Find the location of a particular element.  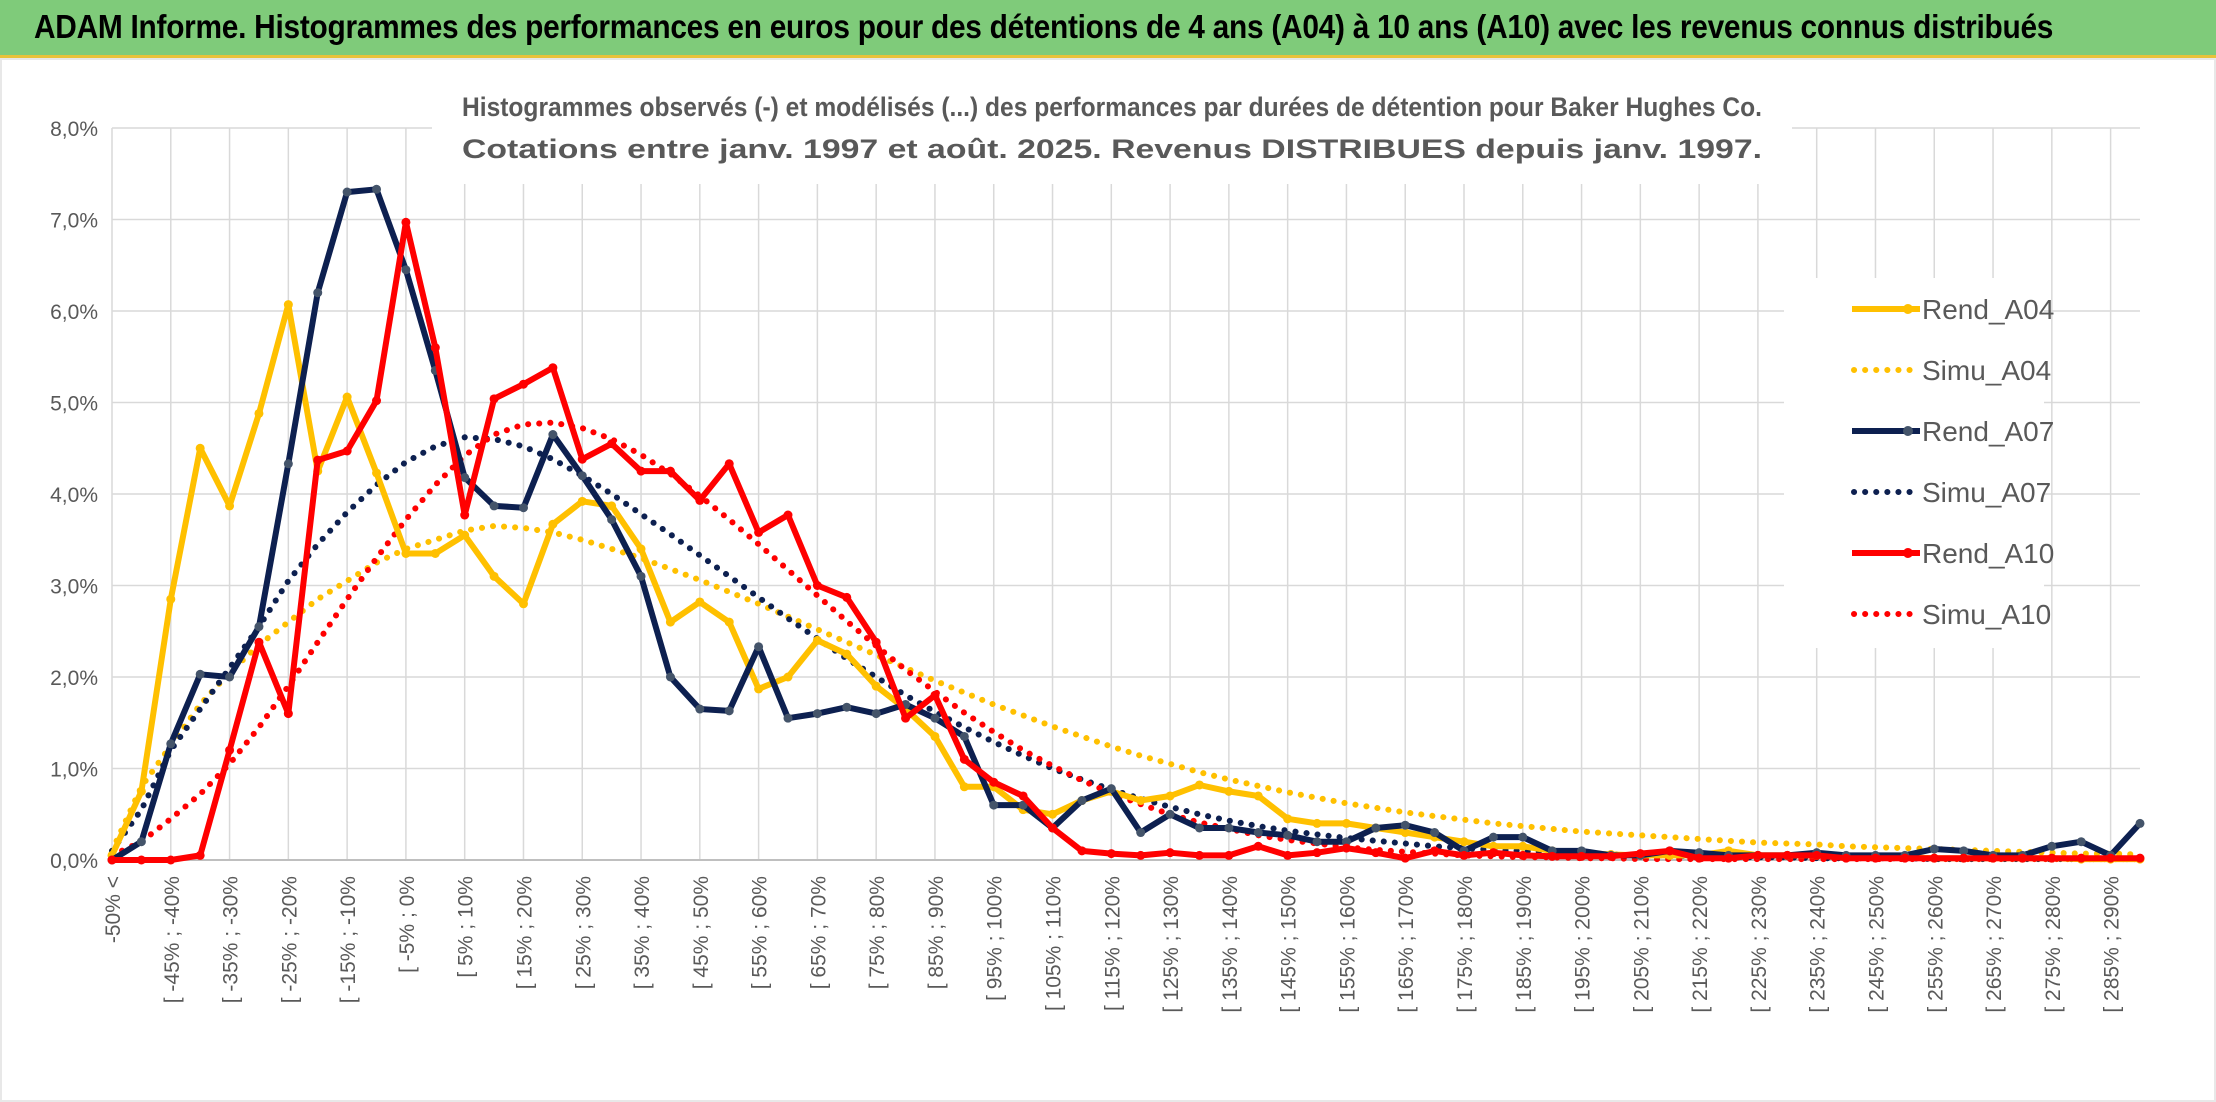

x-tick-label: [ 55% ; 60% is located at coordinates (760, 932).